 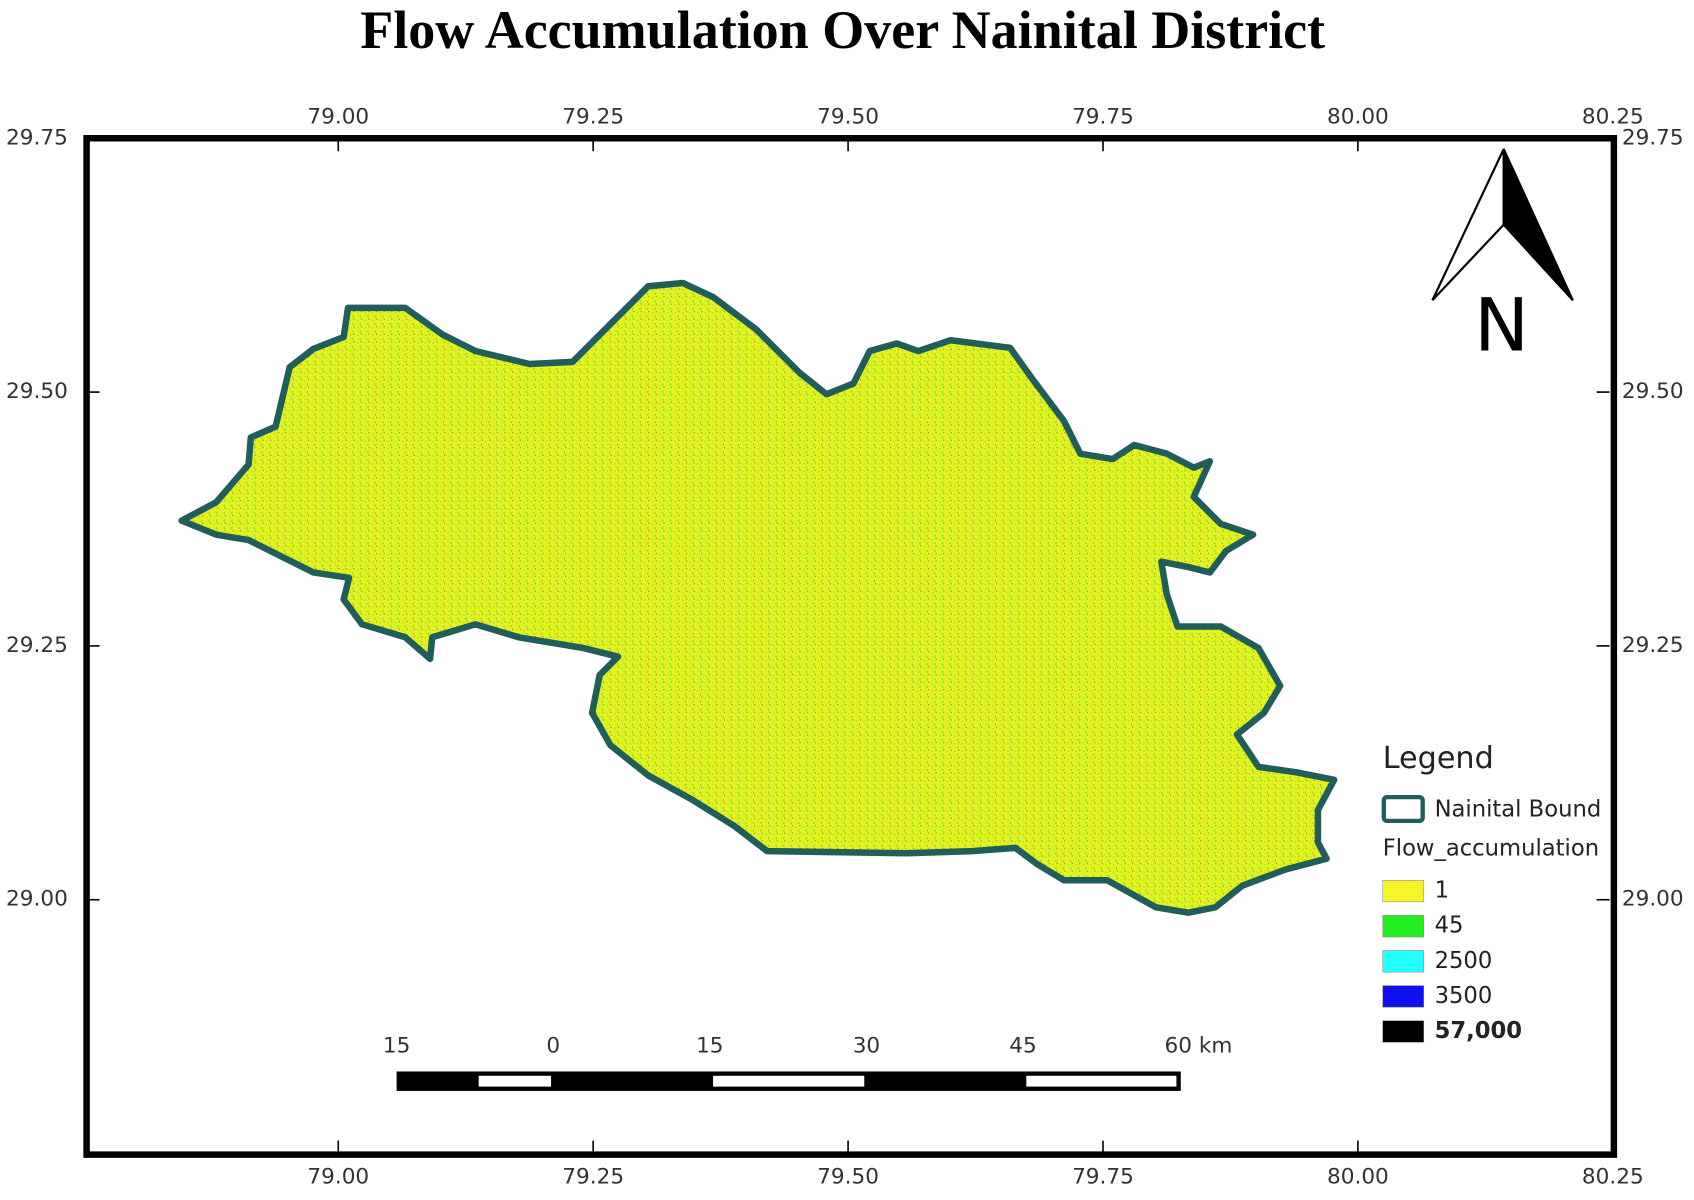 What do you see at coordinates (1518, 810) in the screenshot?
I see `legend-label: Nainital Bound` at bounding box center [1518, 810].